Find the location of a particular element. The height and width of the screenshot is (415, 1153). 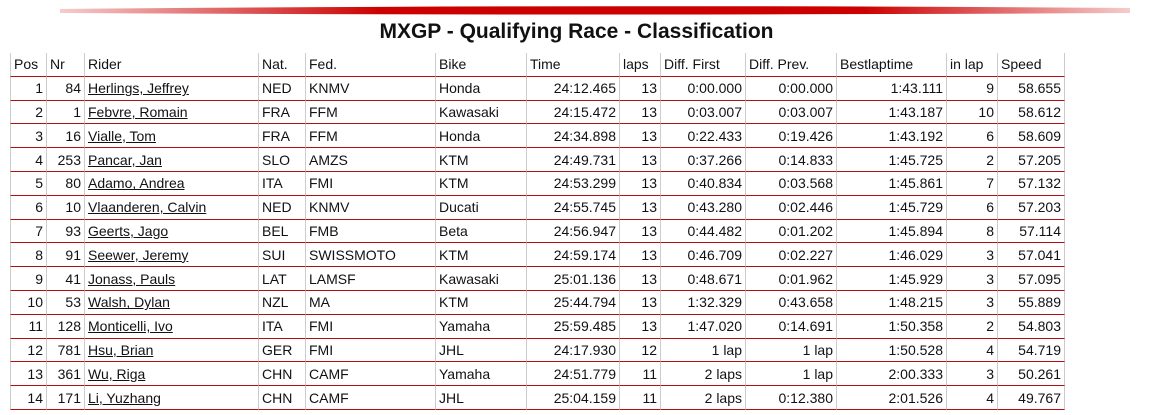

rider-link: Walsh, Dylan is located at coordinates (129, 302).